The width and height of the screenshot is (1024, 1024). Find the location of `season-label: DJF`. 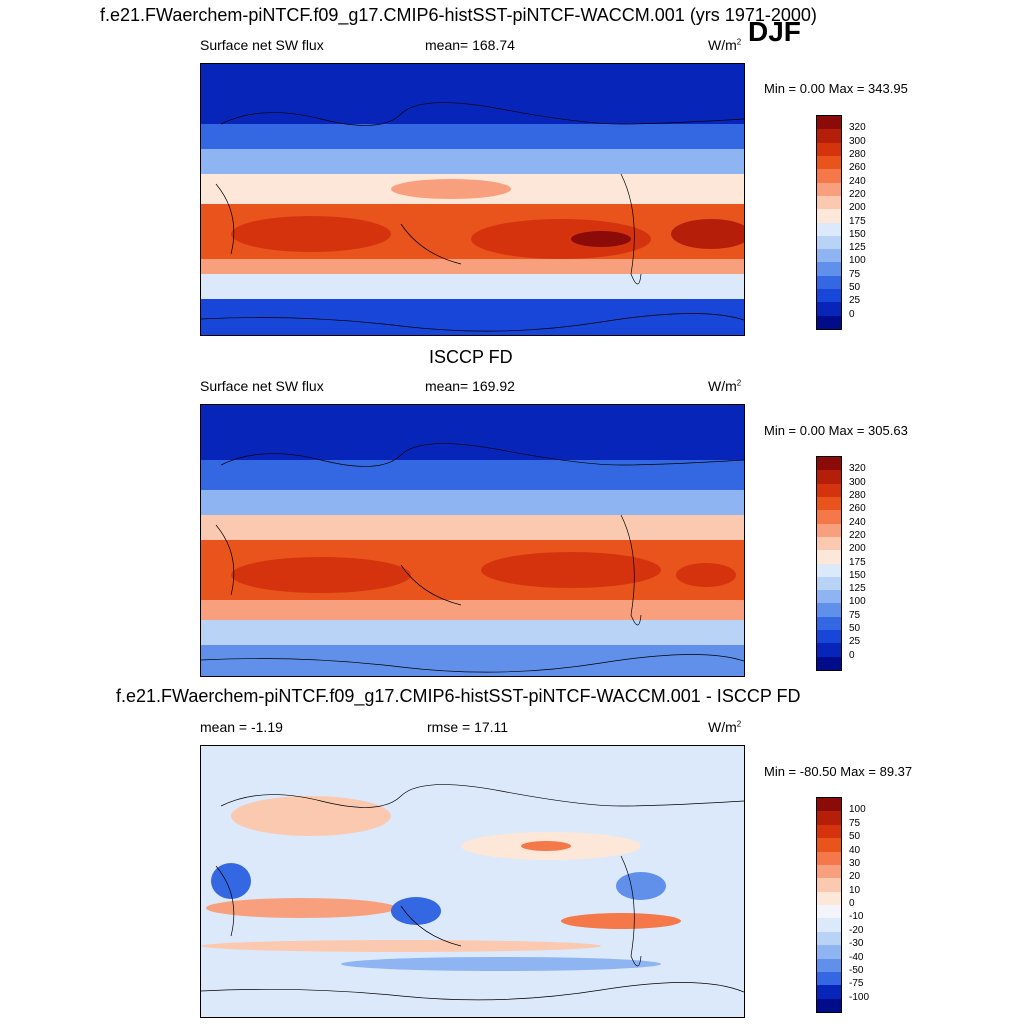

season-label: DJF is located at coordinates (774, 31).